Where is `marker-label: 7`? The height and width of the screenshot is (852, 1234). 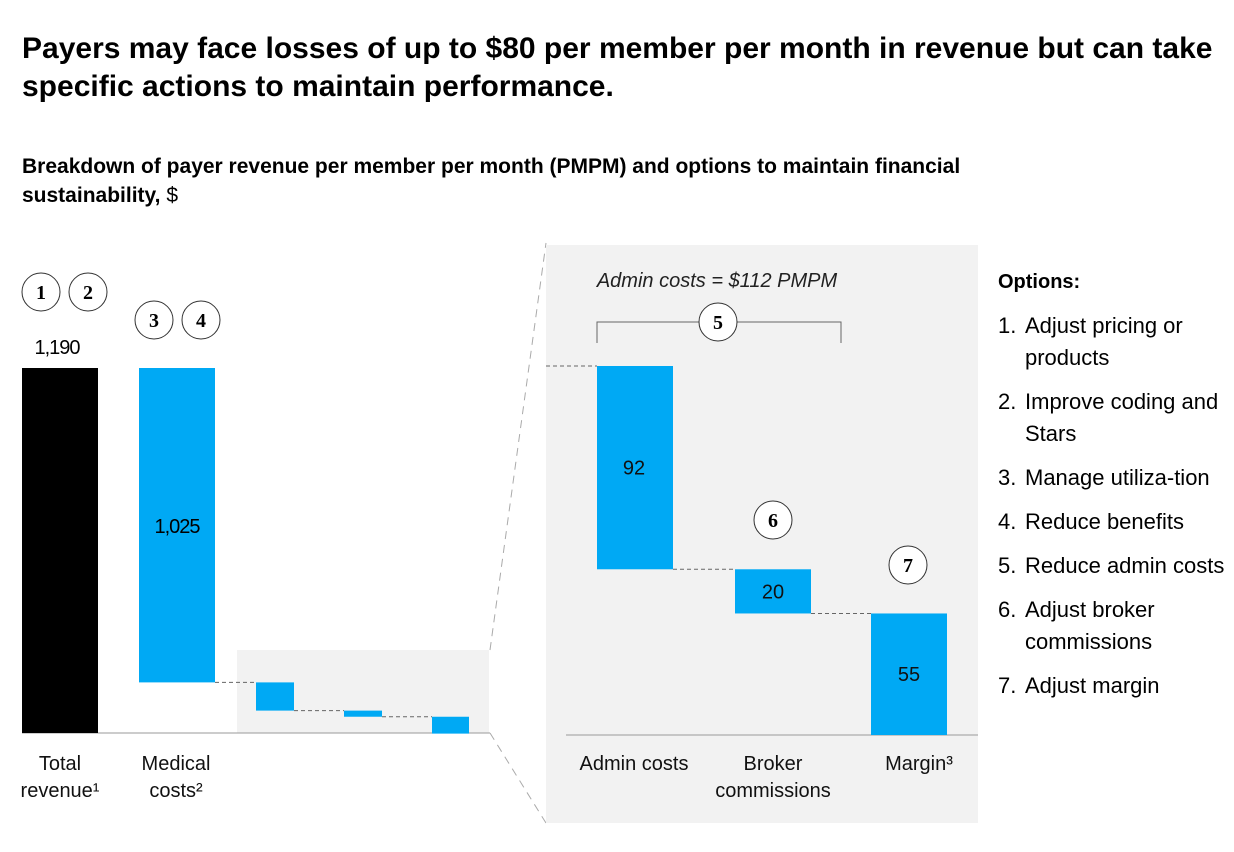
marker-label: 7 is located at coordinates (908, 566).